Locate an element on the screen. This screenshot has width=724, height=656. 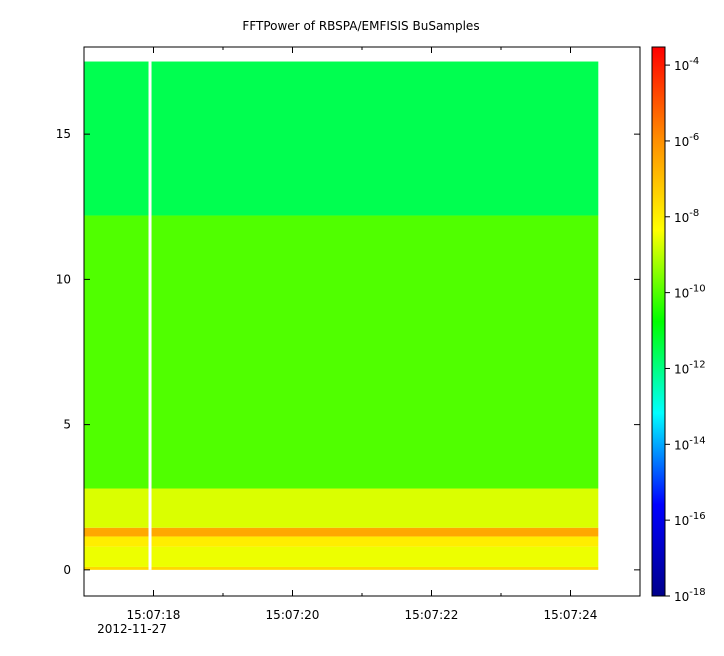
colorbar-tick-label: 10⁻¹⁴ is located at coordinates (690, 443).